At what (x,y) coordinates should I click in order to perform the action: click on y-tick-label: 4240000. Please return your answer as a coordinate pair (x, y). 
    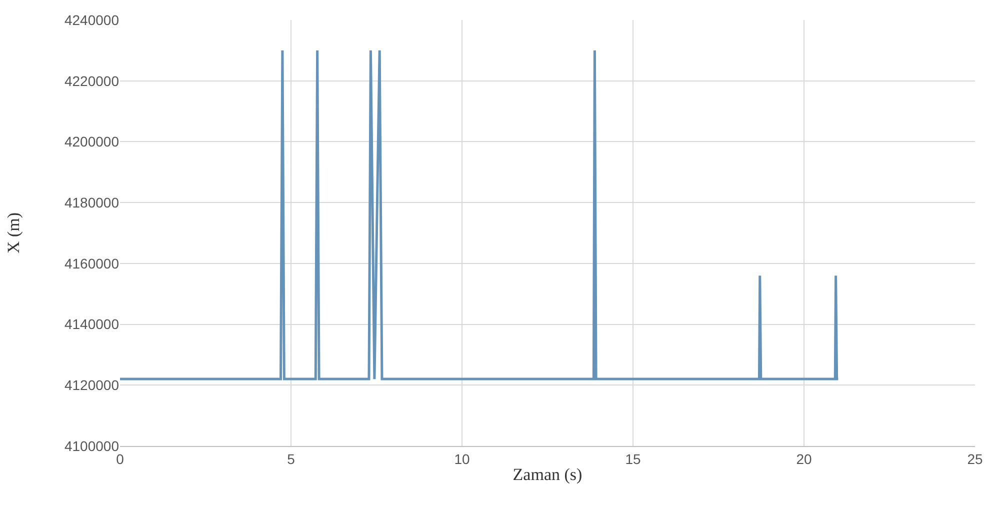
    Looking at the image, I should click on (92, 20).